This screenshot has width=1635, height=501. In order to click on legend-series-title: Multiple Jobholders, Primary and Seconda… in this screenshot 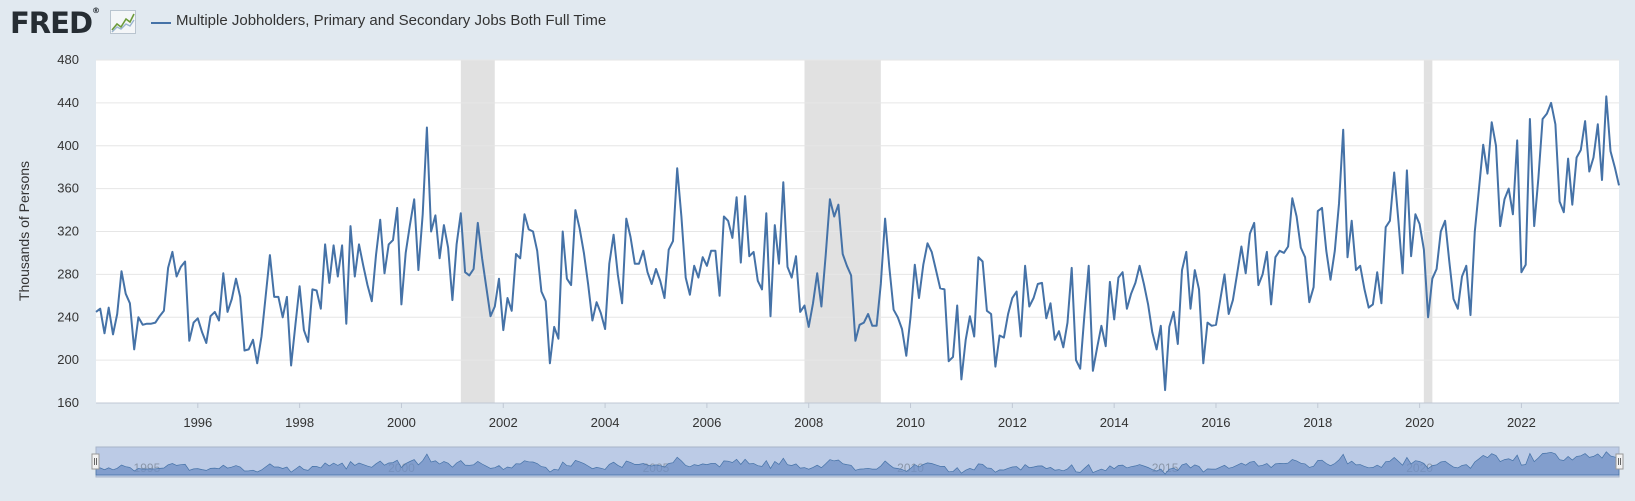, I will do `click(391, 20)`.